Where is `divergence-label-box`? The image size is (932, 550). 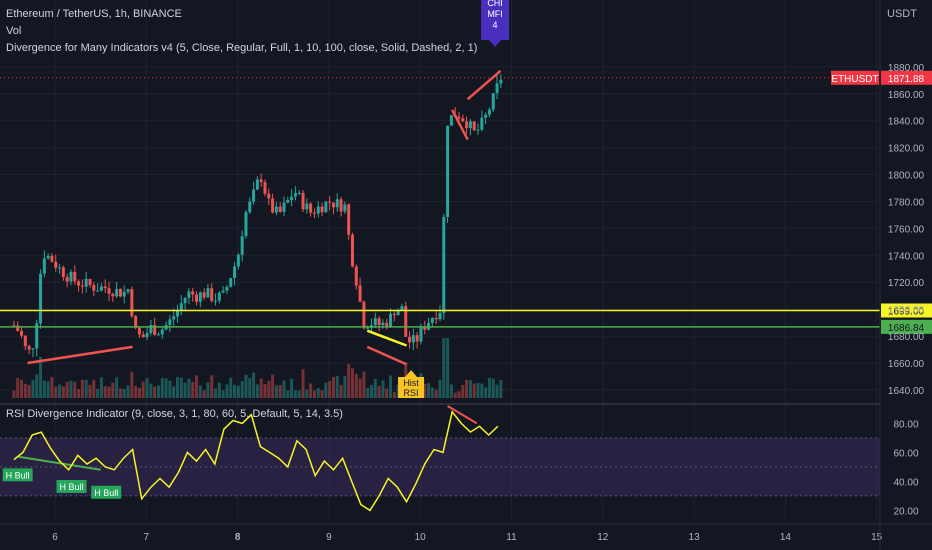
divergence-label-box is located at coordinates (495, 20).